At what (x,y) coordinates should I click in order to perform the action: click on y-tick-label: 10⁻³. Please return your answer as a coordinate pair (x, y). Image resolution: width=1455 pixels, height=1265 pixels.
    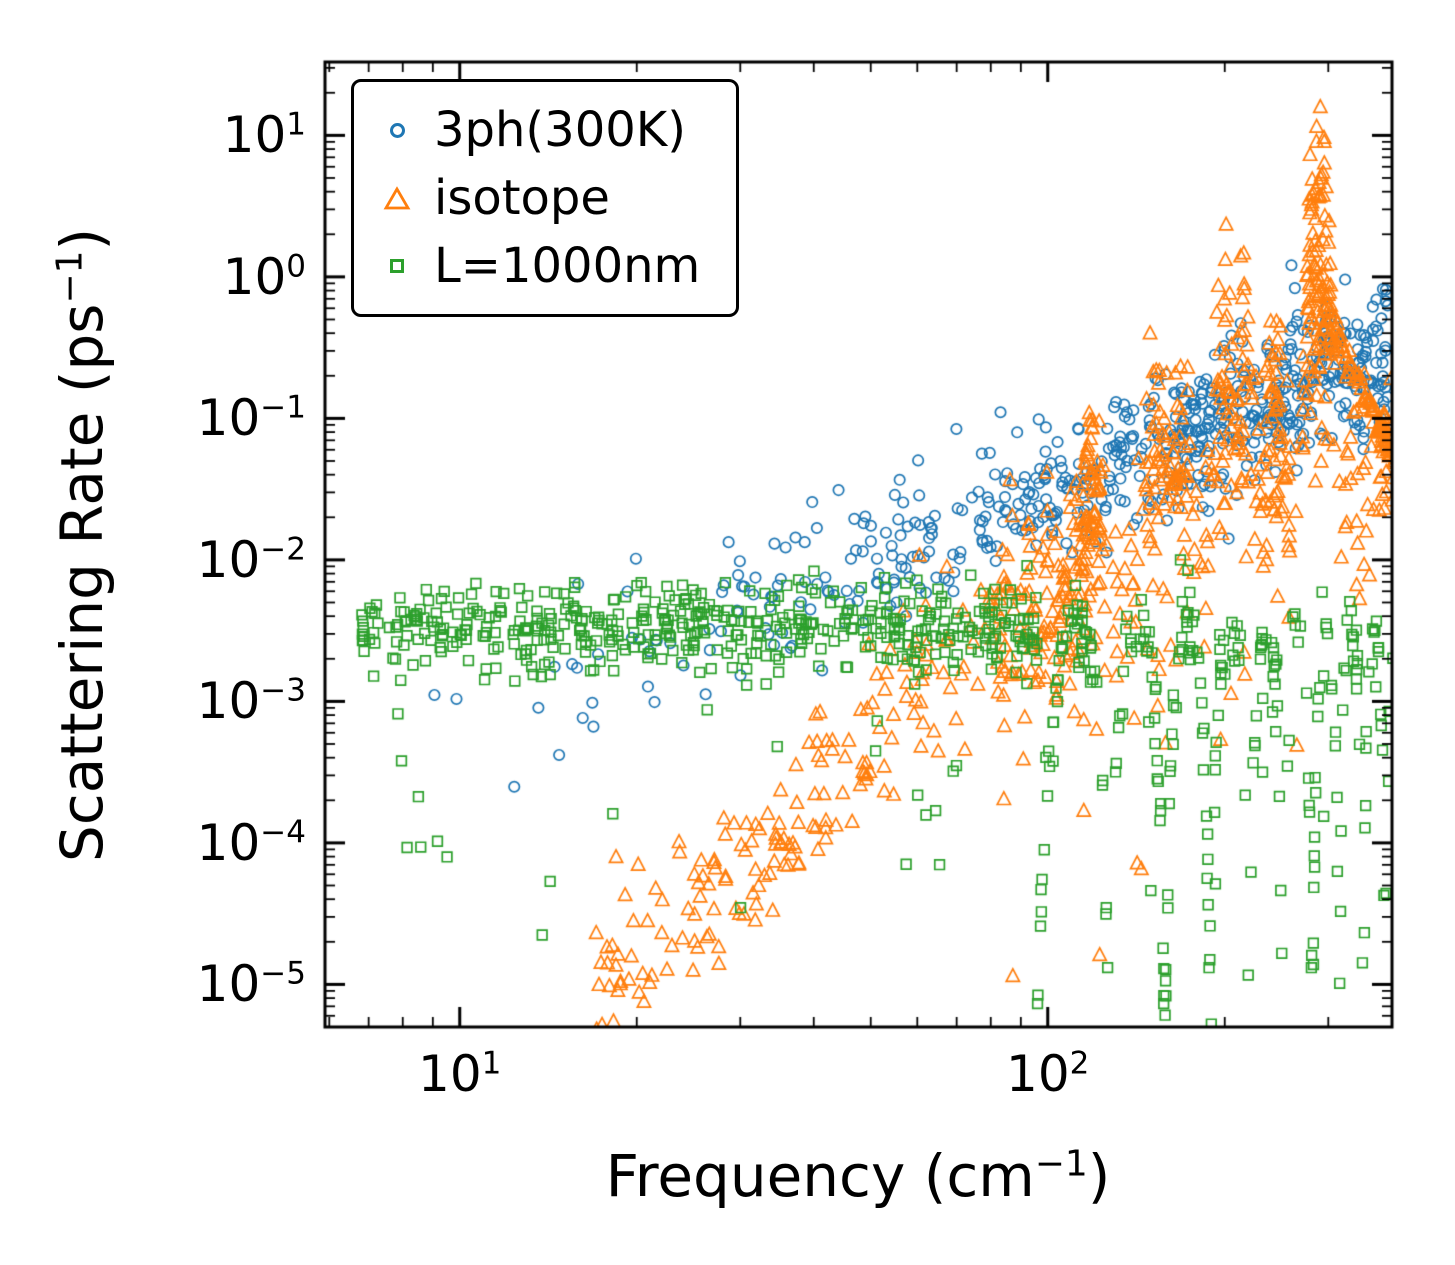
    Looking at the image, I should click on (251, 701).